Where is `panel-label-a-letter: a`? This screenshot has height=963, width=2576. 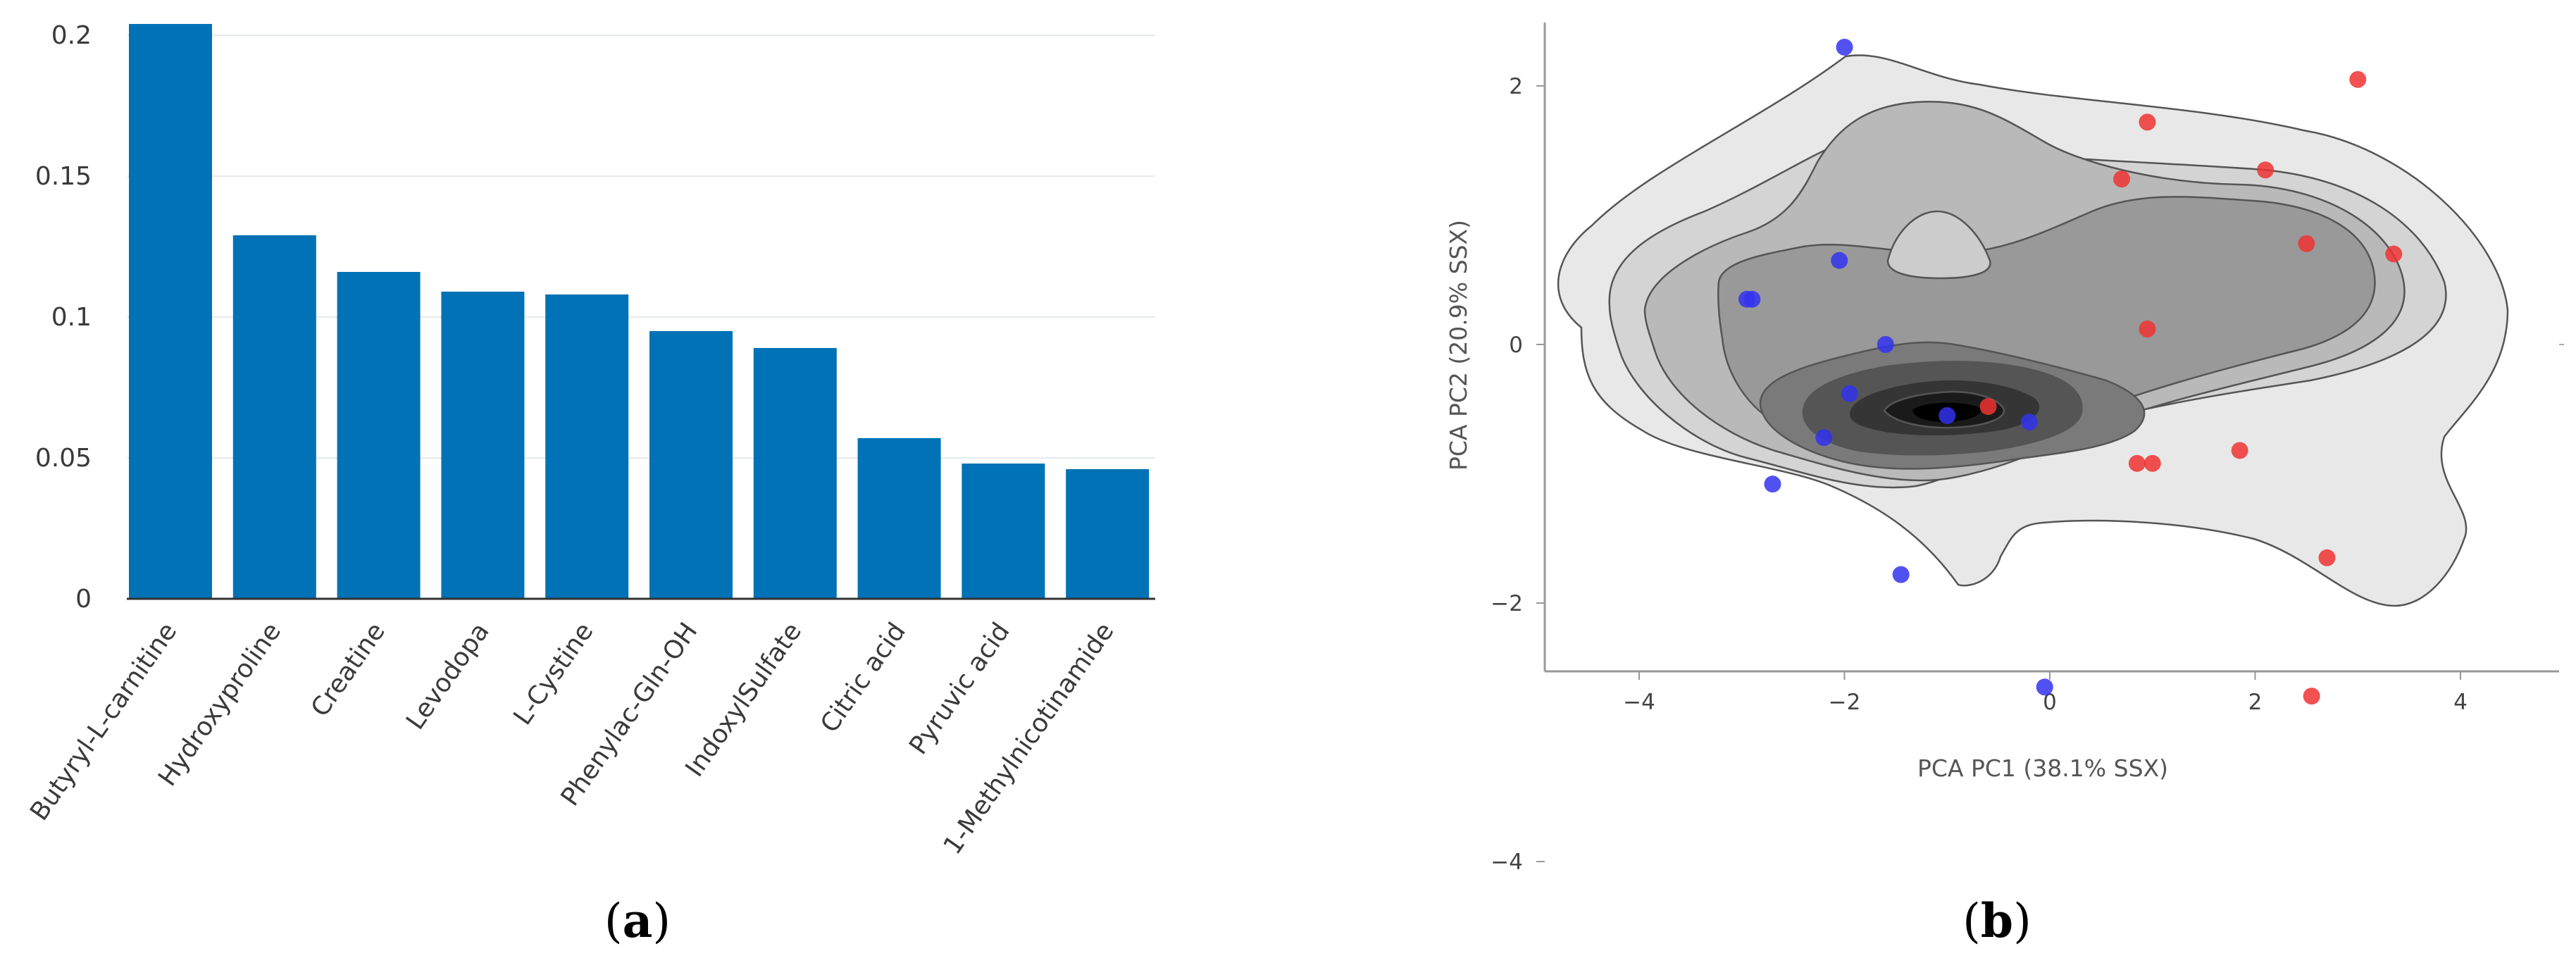
panel-label-a-letter: a is located at coordinates (638, 920).